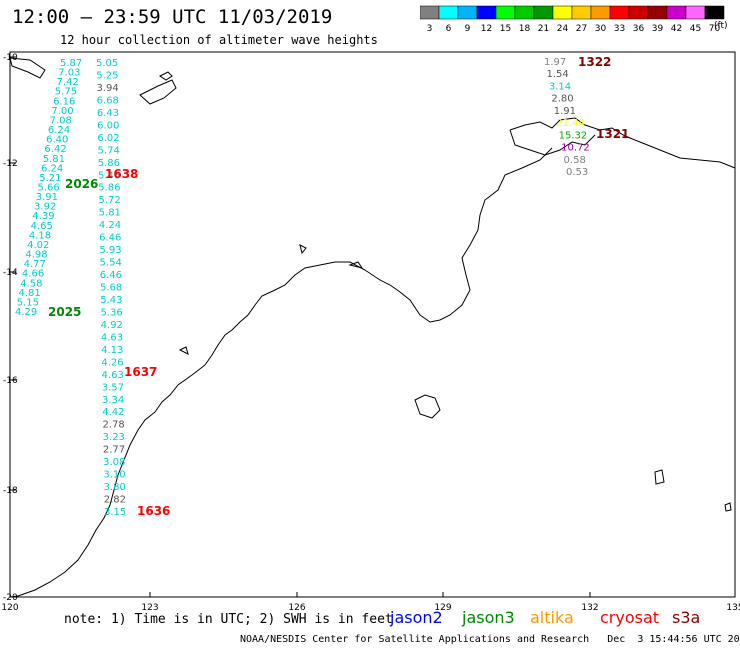 The height and width of the screenshot is (650, 740). I want to click on swh-value: 3.23, so click(114, 437).